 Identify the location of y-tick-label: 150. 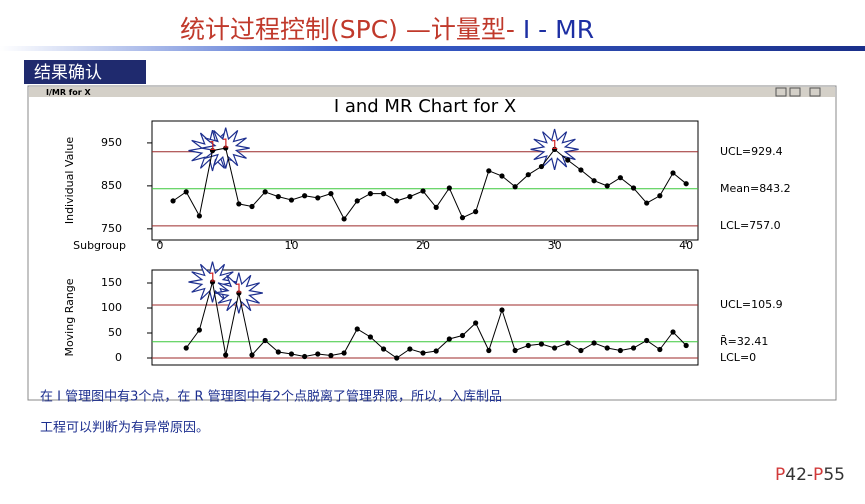
(111, 282).